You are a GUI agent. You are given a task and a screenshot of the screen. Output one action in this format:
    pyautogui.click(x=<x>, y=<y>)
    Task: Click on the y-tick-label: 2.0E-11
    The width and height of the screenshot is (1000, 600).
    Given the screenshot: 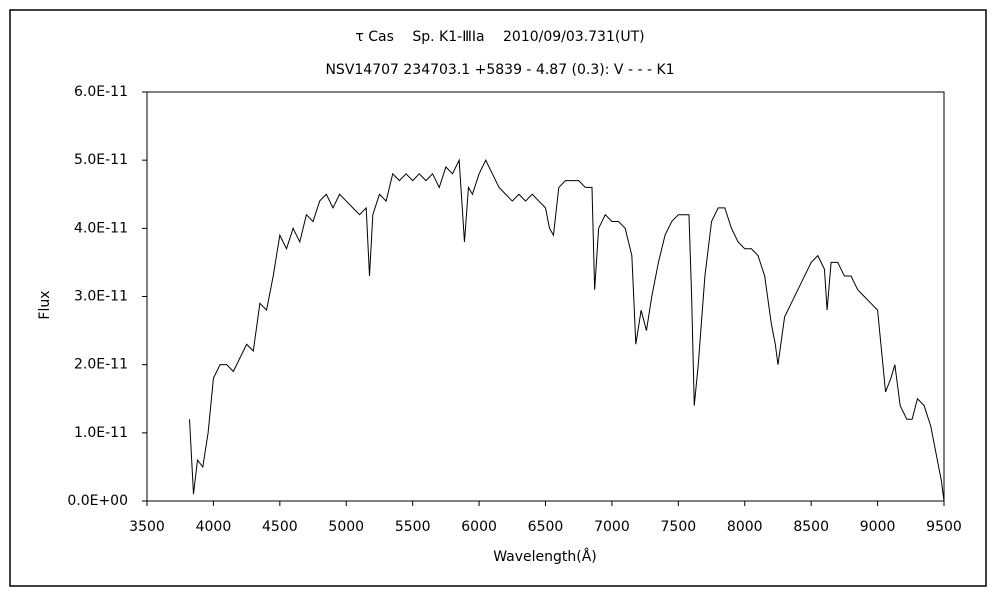 What is the action you would take?
    pyautogui.click(x=101, y=365)
    